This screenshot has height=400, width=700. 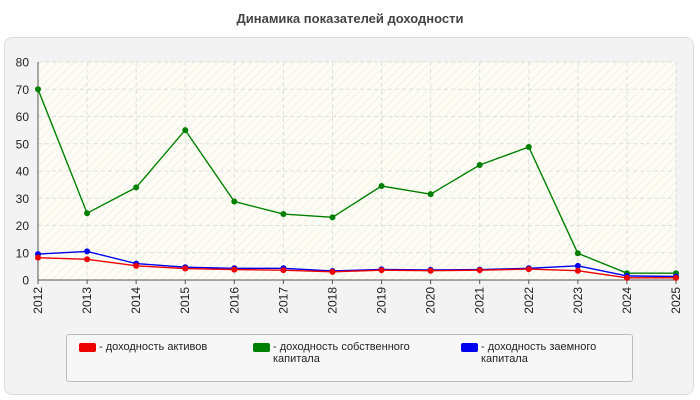 I want to click on x-tick-label: 2022, so click(x=529, y=300).